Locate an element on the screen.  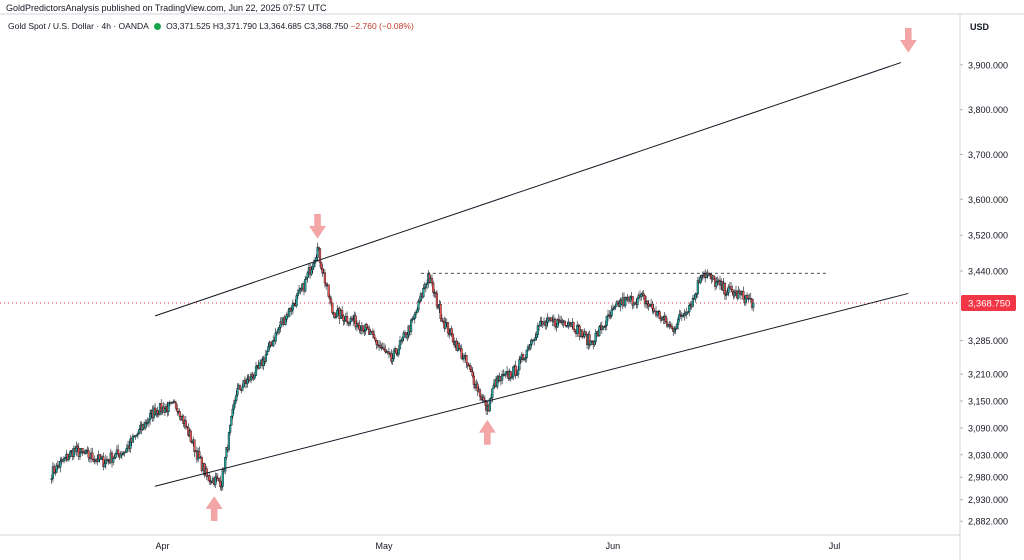
y-tick-label: 3,520.000 is located at coordinates (988, 236).